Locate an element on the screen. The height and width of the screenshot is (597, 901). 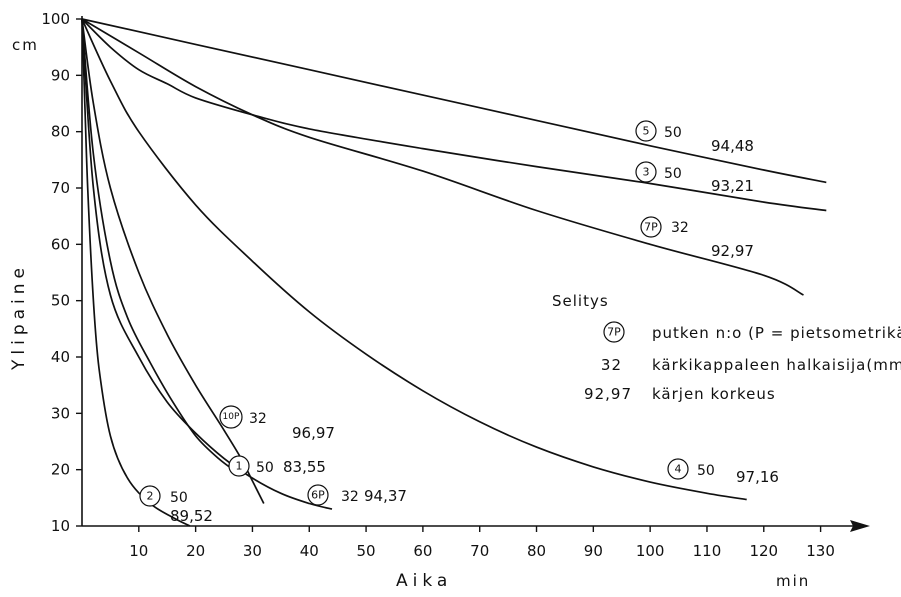
y-unit-label: cm is located at coordinates (25, 45).